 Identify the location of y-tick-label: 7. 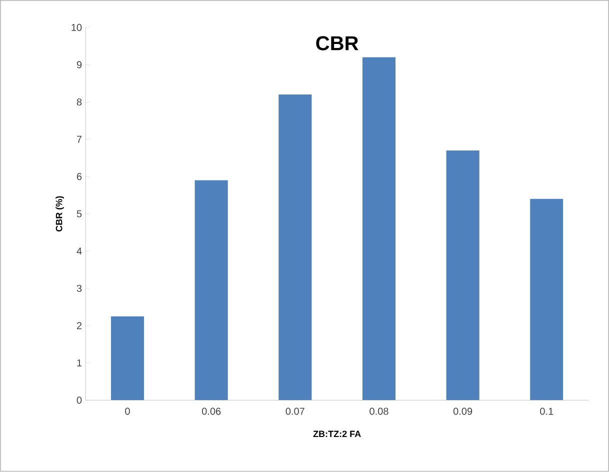
(79, 139).